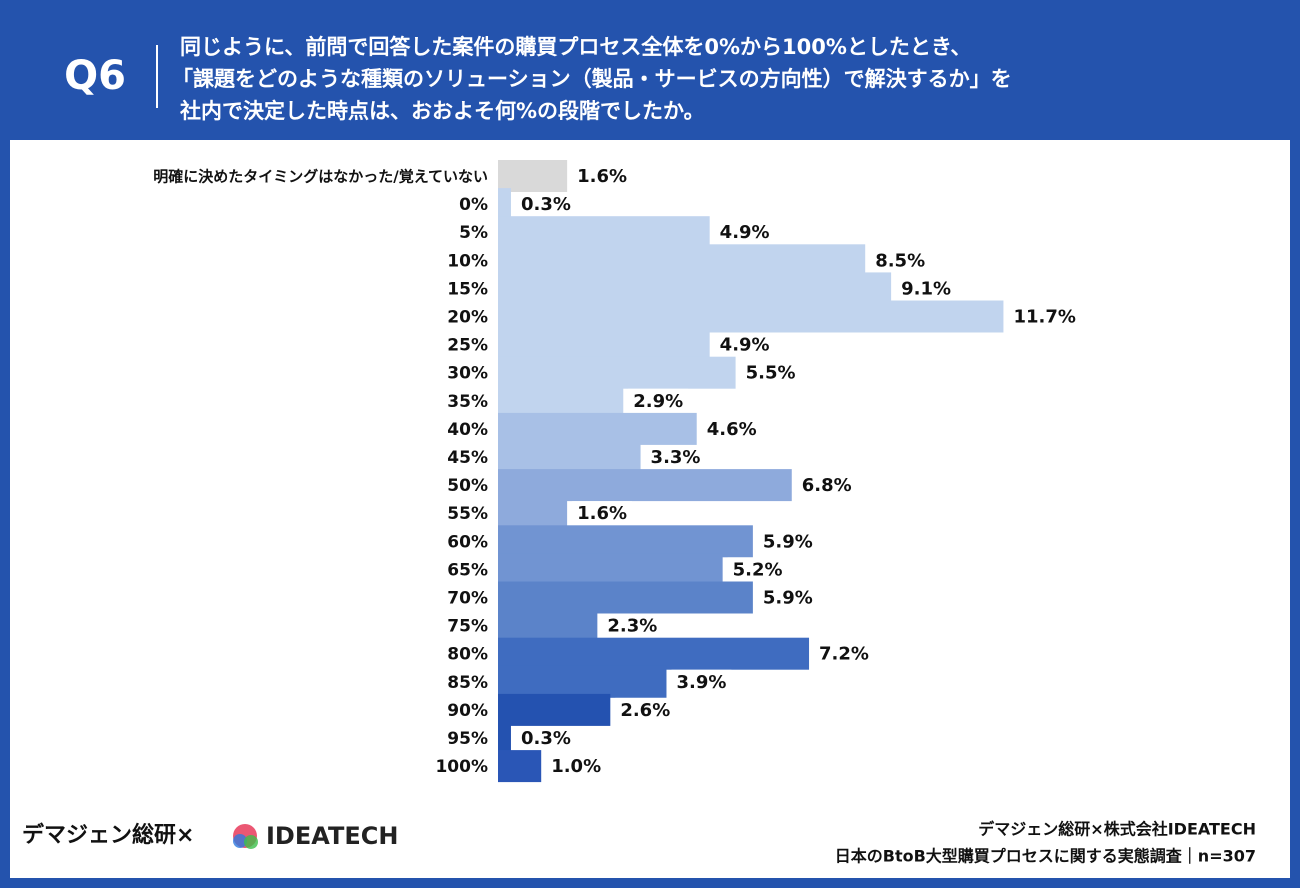 The image size is (1300, 888). Describe the element at coordinates (467, 261) in the screenshot. I see `category-label: 10%` at that location.